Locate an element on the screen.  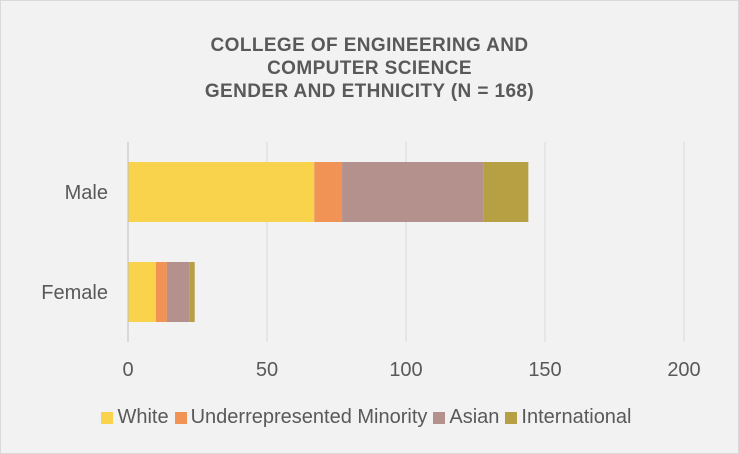
bar-male-international is located at coordinates (506, 192).